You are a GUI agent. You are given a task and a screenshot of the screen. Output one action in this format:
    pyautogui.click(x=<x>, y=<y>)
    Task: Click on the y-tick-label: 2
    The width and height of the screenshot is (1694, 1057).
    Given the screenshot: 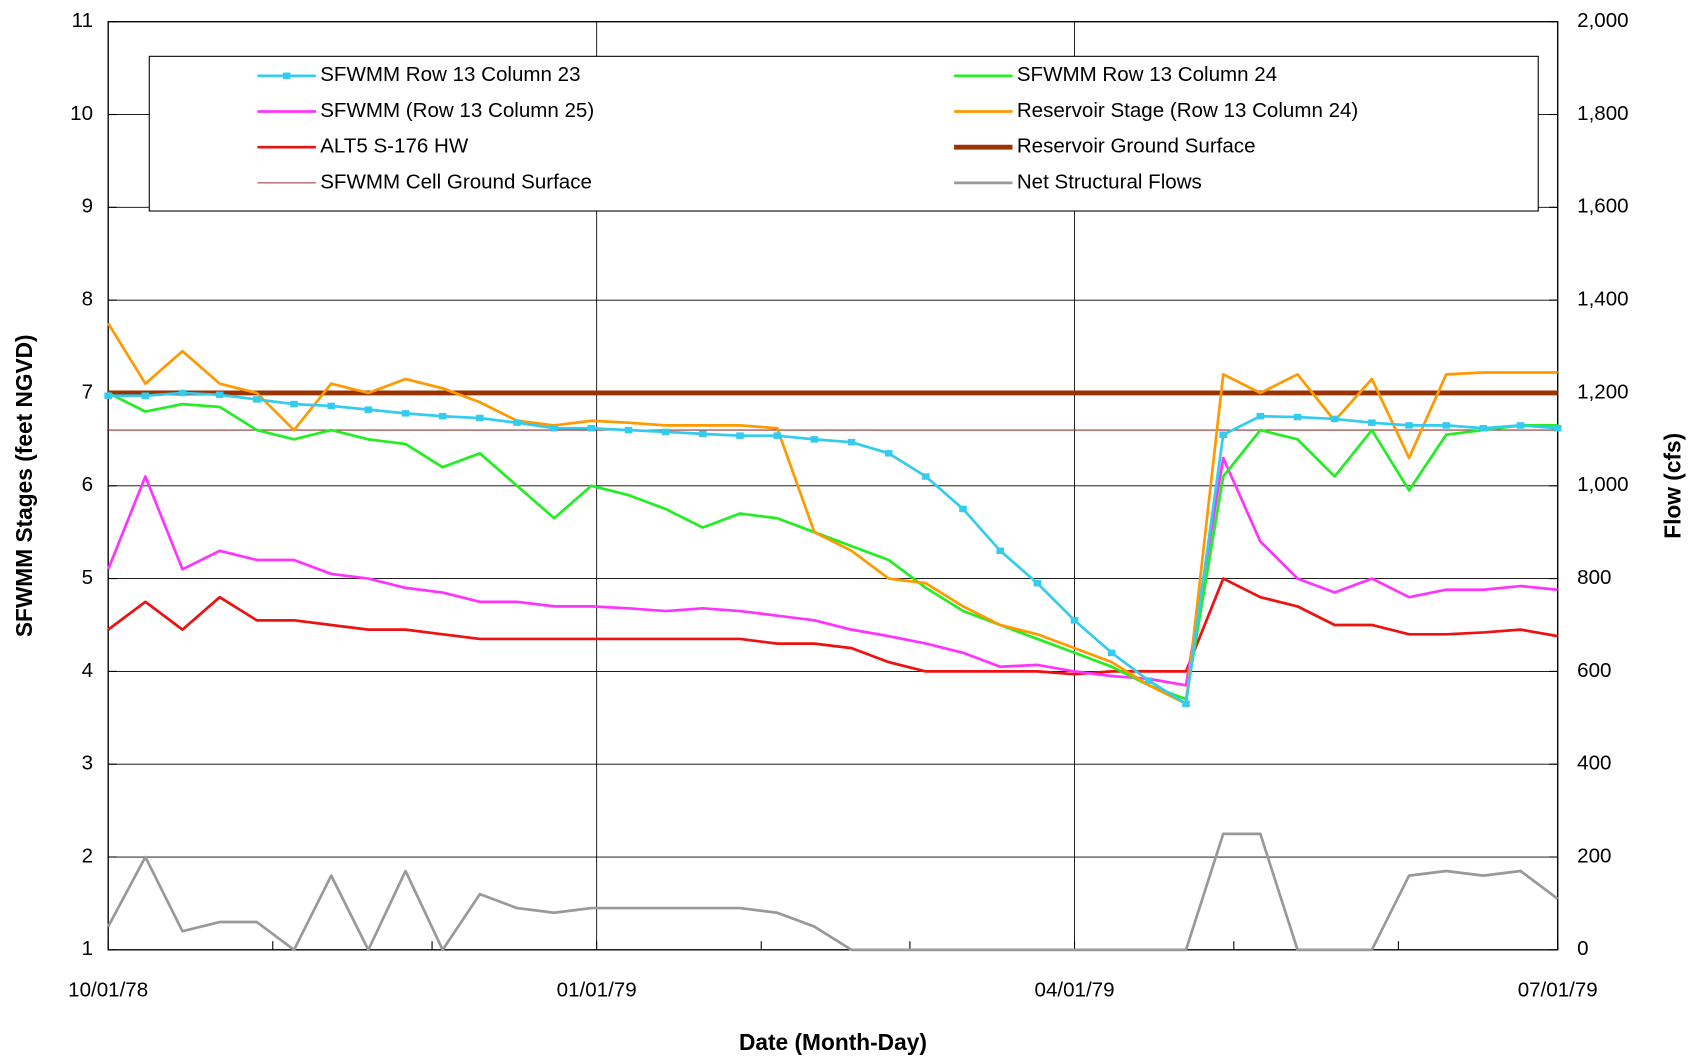 What is the action you would take?
    pyautogui.click(x=87, y=855)
    